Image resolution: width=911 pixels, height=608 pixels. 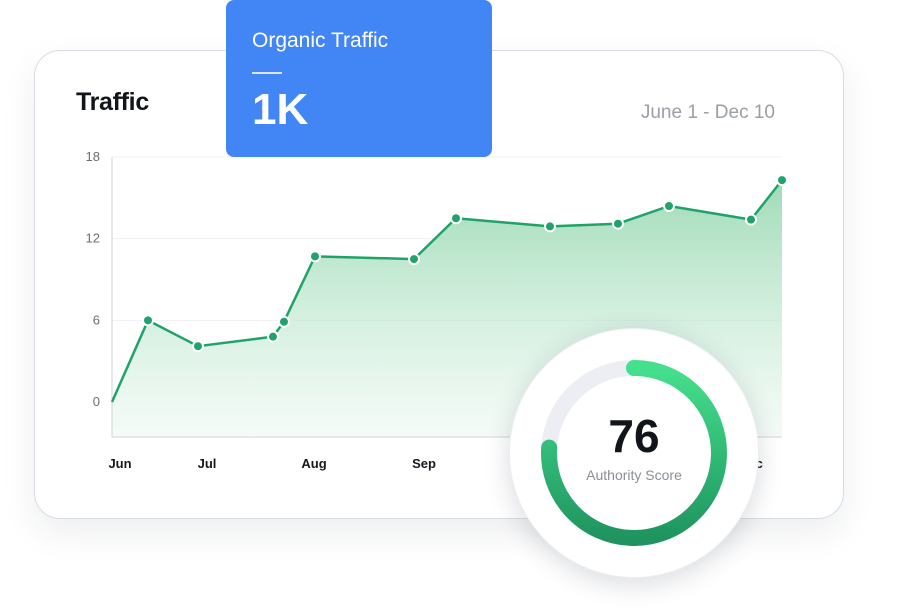 What do you see at coordinates (267, 73) in the screenshot?
I see `divider` at bounding box center [267, 73].